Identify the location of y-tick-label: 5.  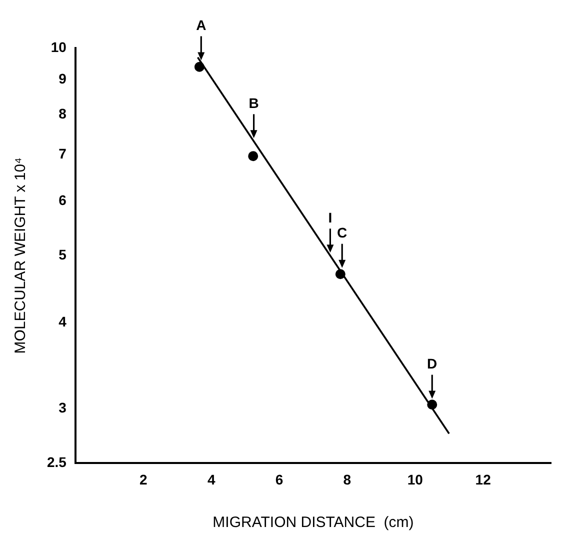
(62, 254).